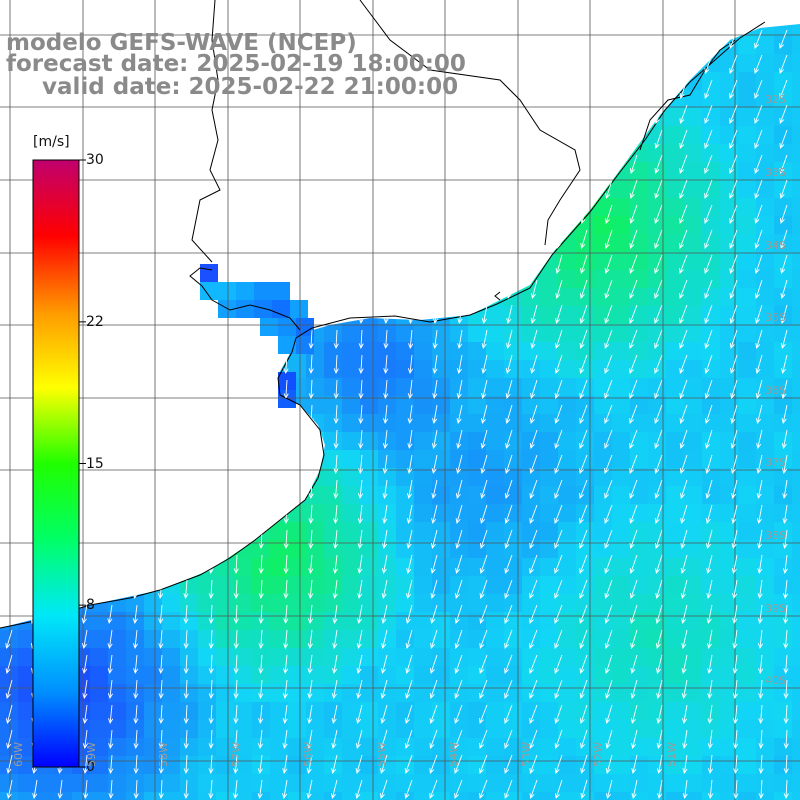 This screenshot has width=800, height=800. What do you see at coordinates (775, 99) in the screenshot?
I see `latitude-label: 32S` at bounding box center [775, 99].